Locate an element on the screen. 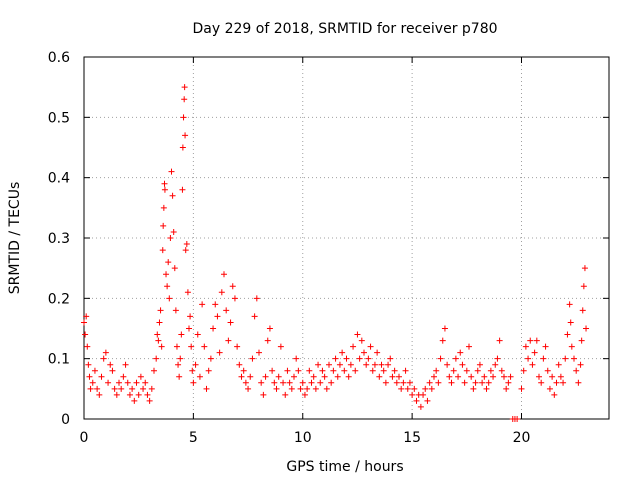  y-tick-label: 0.4 is located at coordinates (59, 179).